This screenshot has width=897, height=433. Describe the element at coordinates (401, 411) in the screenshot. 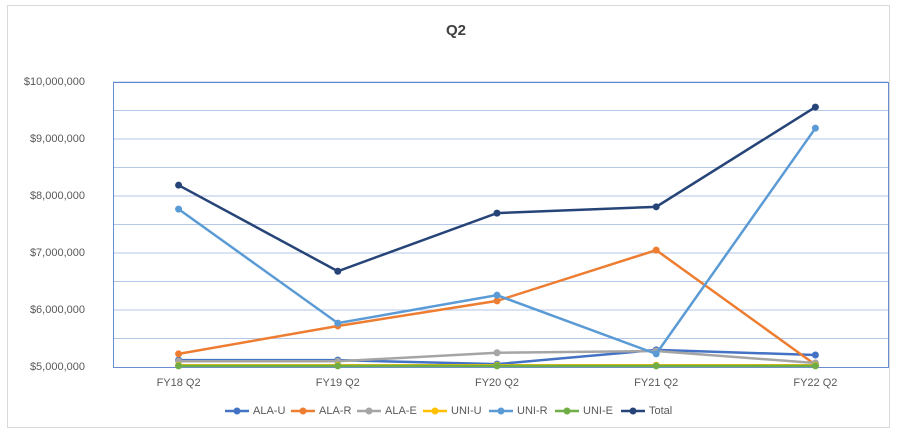

I see `legend-label: ALA-E` at that location.